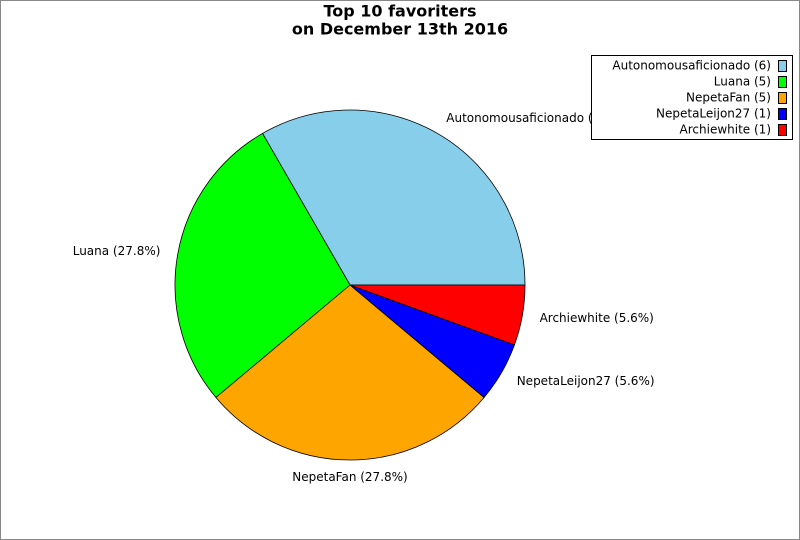 Image resolution: width=800 pixels, height=540 pixels. What do you see at coordinates (349, 477) in the screenshot?
I see `slice-label: NepetaFan (27.8%)` at bounding box center [349, 477].